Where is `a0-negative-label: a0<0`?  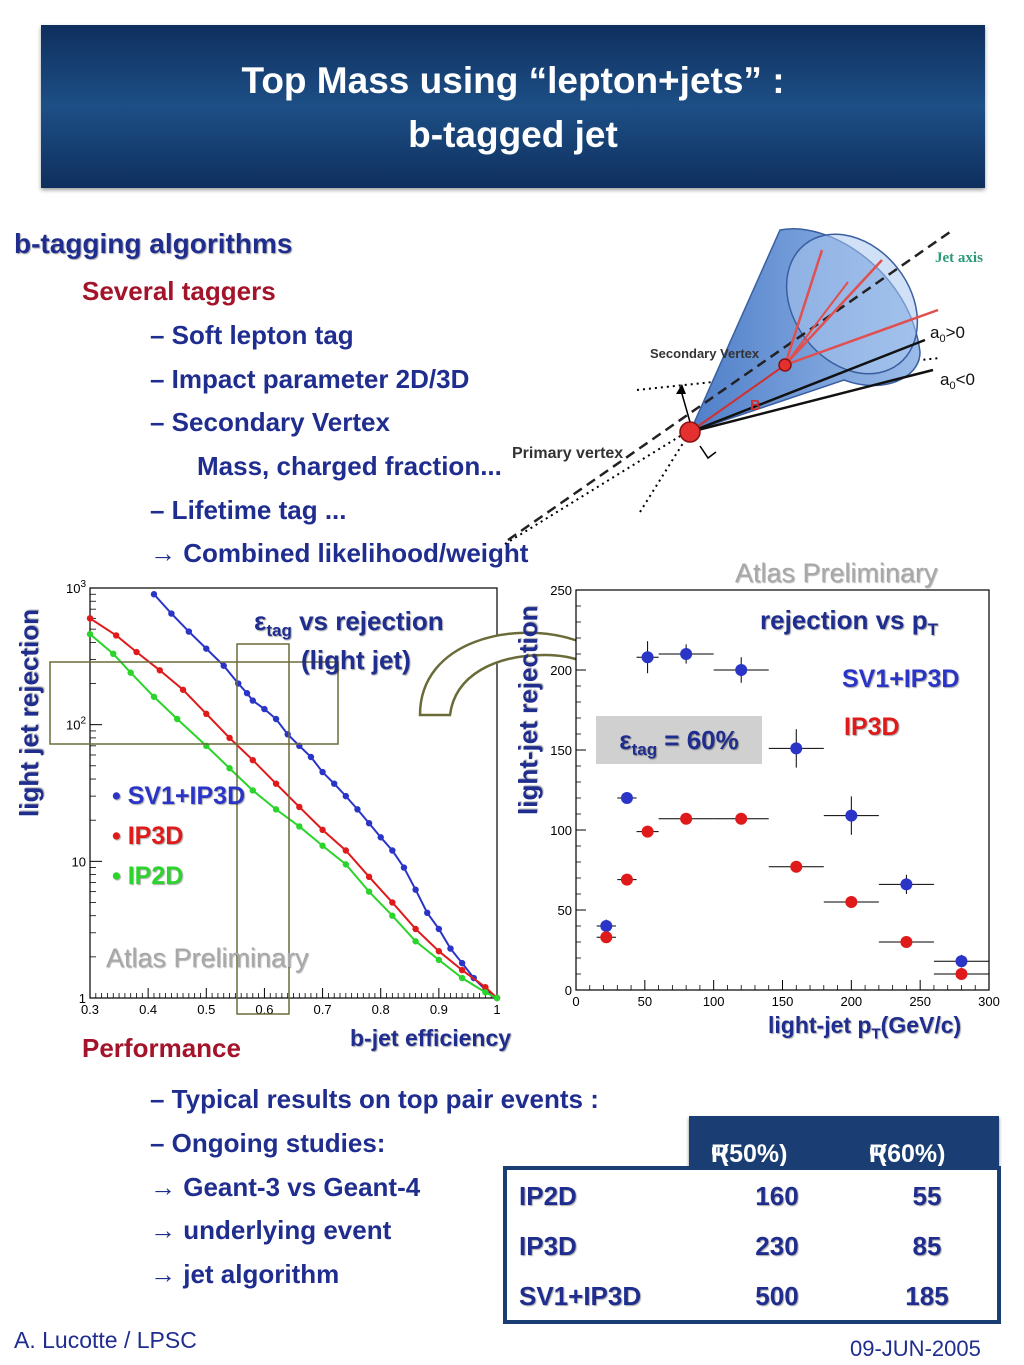 a0-negative-label: a0<0 is located at coordinates (957, 381).